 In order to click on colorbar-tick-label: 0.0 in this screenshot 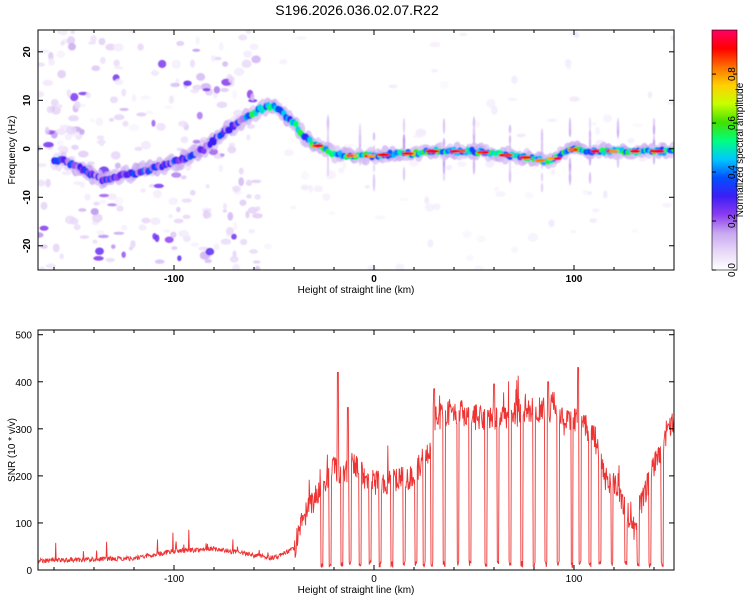, I will do `click(732, 270)`.